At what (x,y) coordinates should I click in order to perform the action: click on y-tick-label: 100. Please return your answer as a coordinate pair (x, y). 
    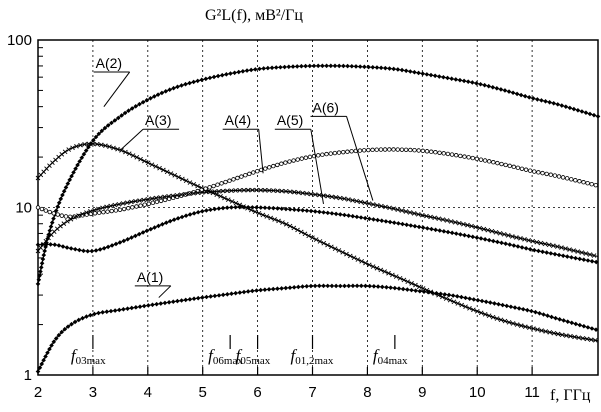
    Looking at the image, I should click on (19, 40).